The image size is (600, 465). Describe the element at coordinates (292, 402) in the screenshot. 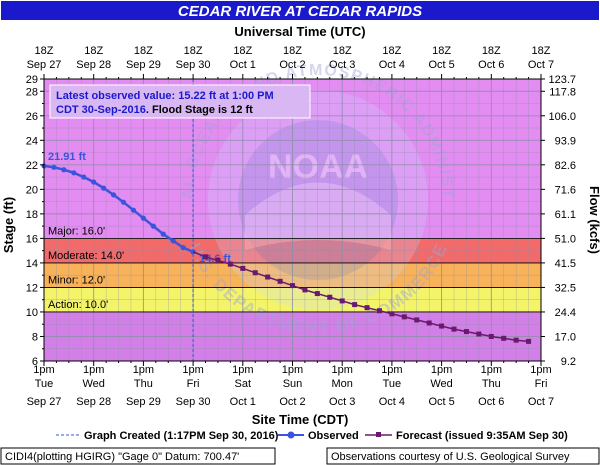

I see `x-bottom-tick-date: Oct 2` at that location.